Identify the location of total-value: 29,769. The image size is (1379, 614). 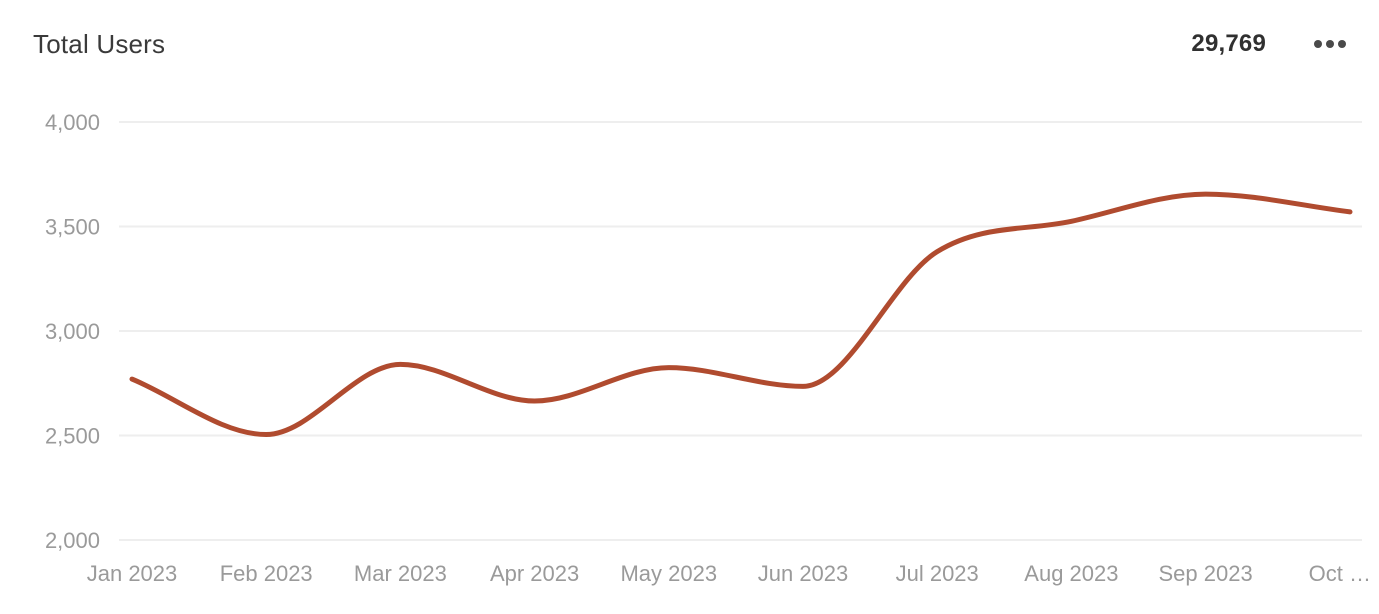
(1228, 43).